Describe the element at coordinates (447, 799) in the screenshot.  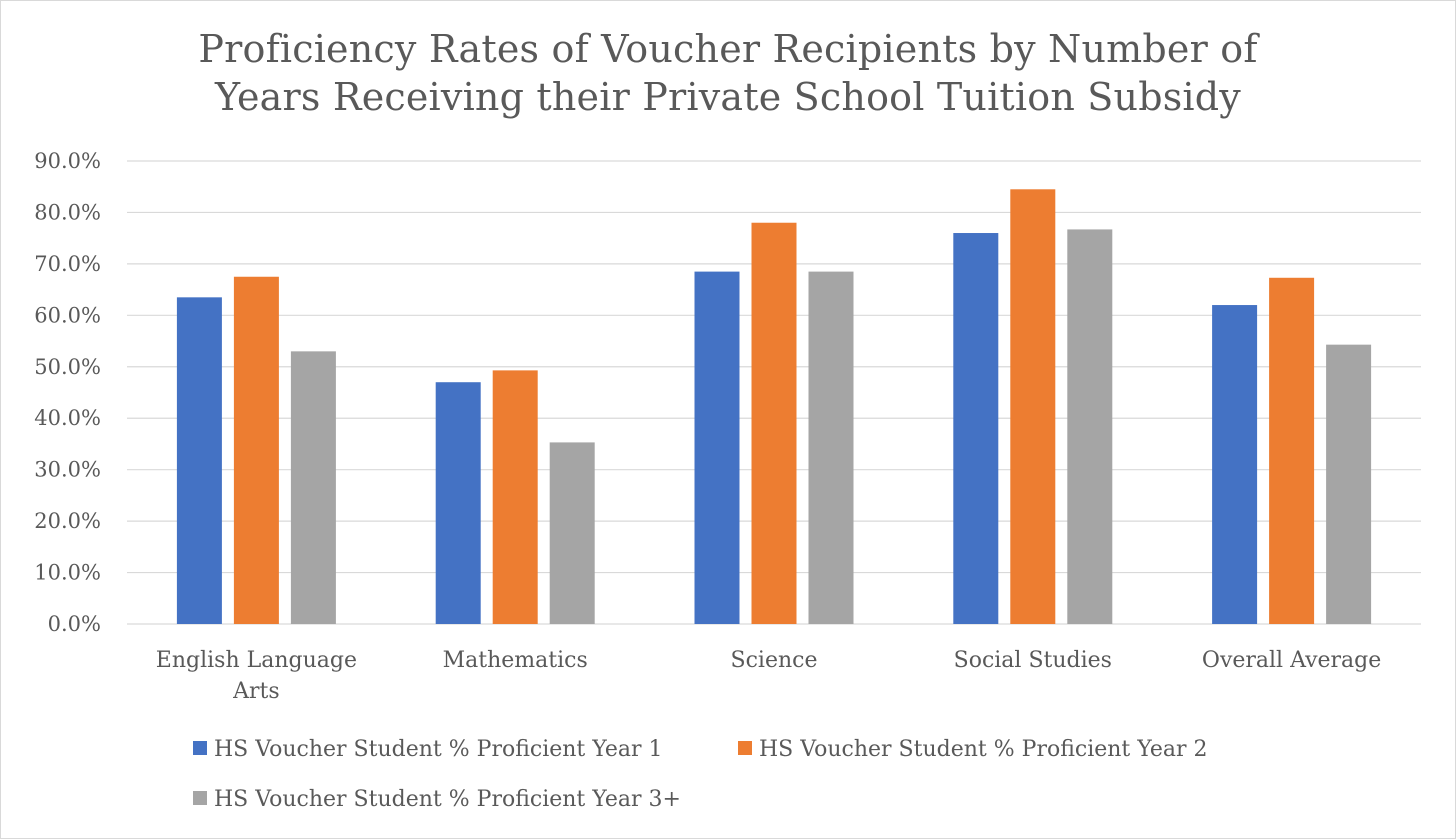
I see `legend-label: HS Voucher Student % Proficient Year 3+` at that location.